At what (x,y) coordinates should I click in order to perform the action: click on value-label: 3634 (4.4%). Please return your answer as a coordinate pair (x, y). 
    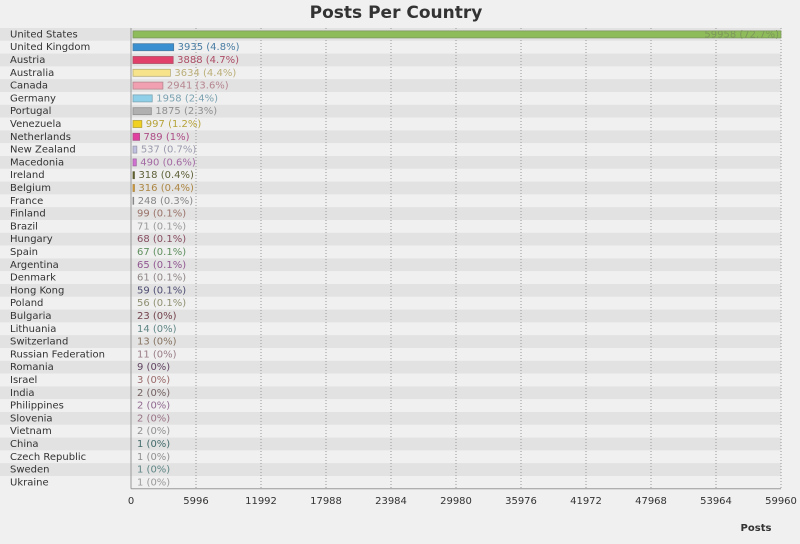
    Looking at the image, I should click on (205, 73).